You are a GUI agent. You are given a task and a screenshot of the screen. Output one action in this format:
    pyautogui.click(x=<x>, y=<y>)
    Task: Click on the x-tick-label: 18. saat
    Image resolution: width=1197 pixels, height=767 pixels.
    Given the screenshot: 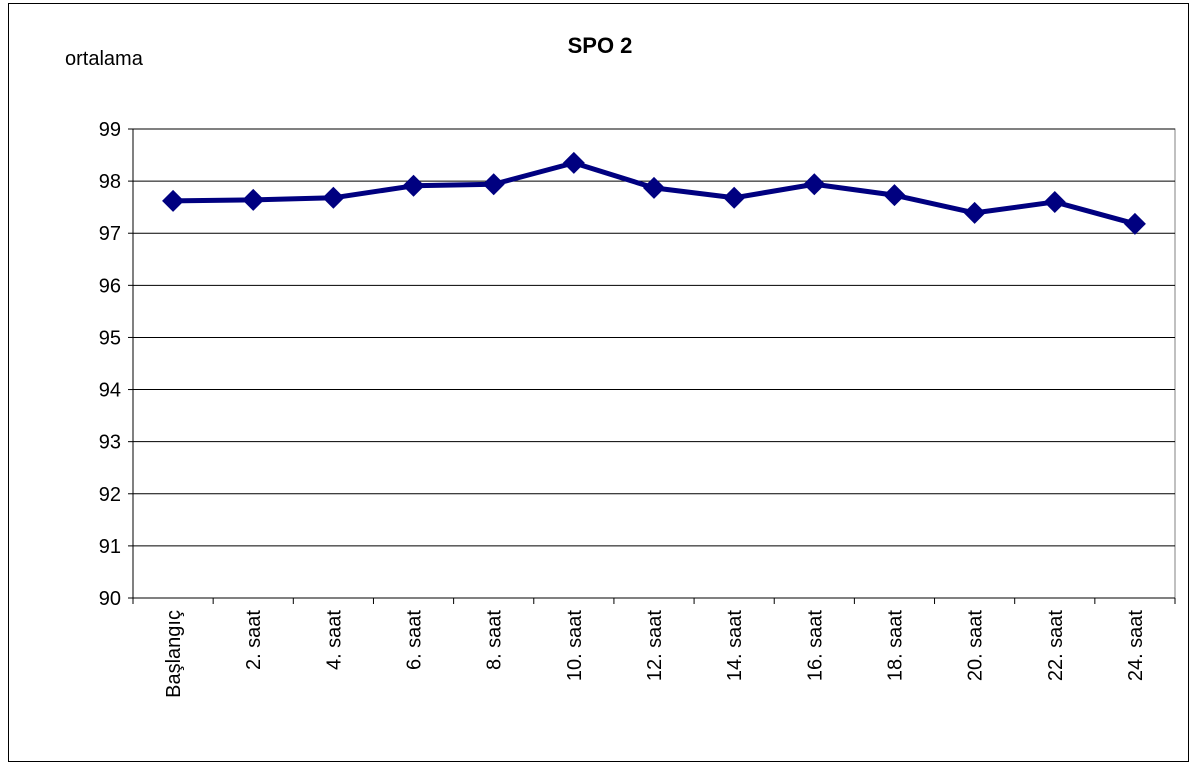 What is the action you would take?
    pyautogui.click(x=895, y=646)
    